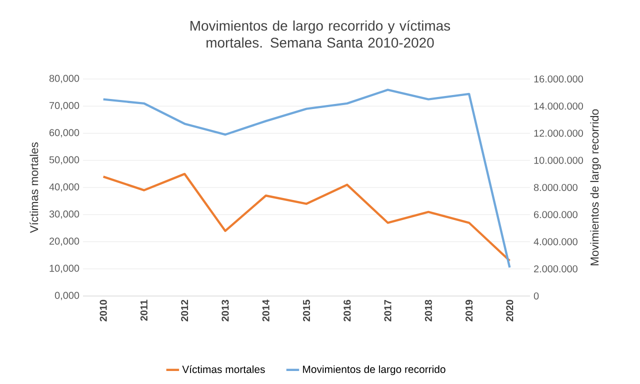 The image size is (640, 384). I want to click on y2-tick-label: 12.000.000, so click(558, 133).